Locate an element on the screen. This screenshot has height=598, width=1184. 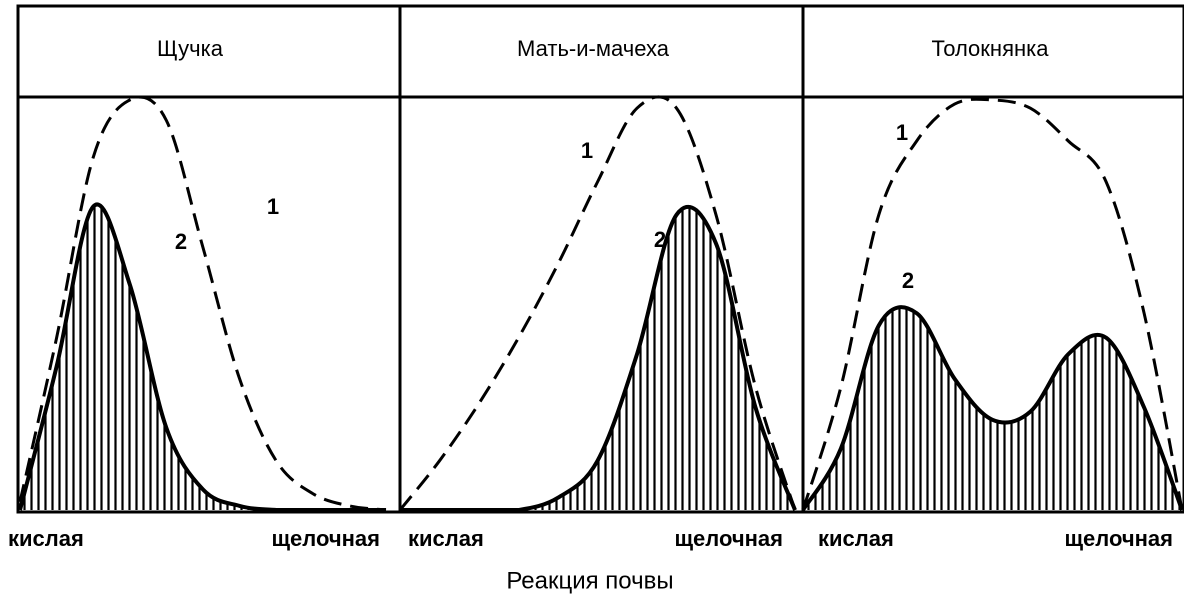
curve-2-line is located at coordinates (992, 408).